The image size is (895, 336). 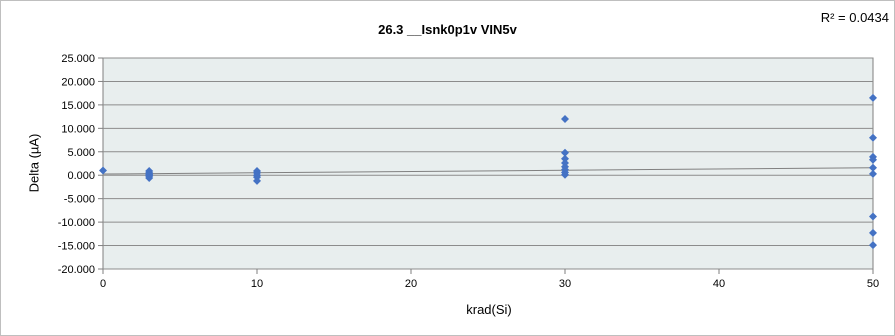 What do you see at coordinates (78, 82) in the screenshot?
I see `y-tick-label: 20.000` at bounding box center [78, 82].